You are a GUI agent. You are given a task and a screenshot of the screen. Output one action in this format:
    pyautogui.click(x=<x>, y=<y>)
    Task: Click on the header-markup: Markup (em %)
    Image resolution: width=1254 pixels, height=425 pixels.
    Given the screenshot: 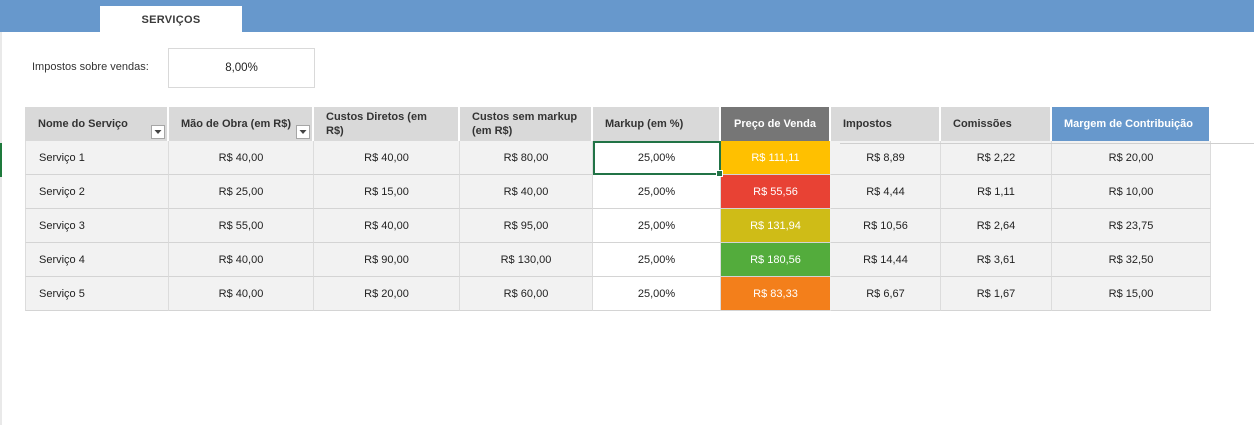 What is the action you would take?
    pyautogui.click(x=657, y=124)
    